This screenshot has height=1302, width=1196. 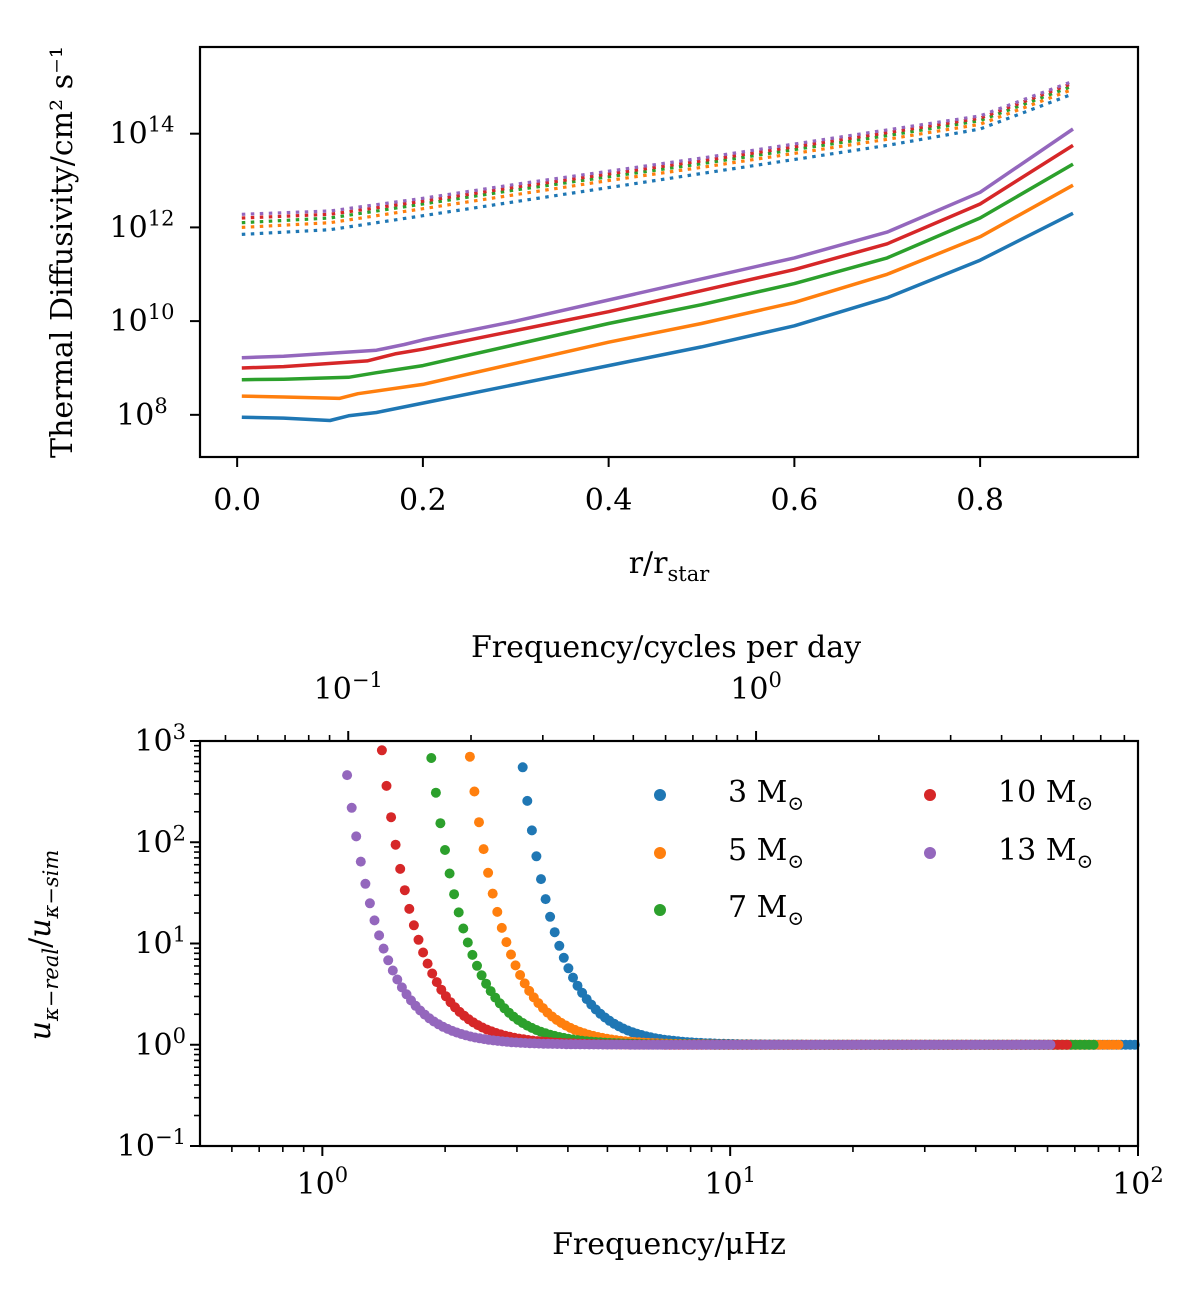 I want to click on bottom-y-tick-label-4: 10³, so click(x=160, y=739).